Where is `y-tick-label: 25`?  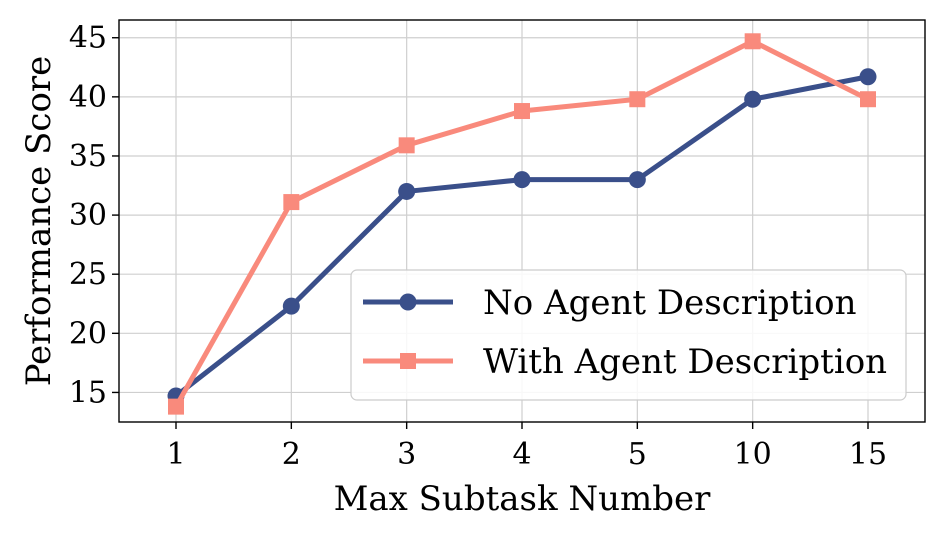
y-tick-label: 25 is located at coordinates (88, 274).